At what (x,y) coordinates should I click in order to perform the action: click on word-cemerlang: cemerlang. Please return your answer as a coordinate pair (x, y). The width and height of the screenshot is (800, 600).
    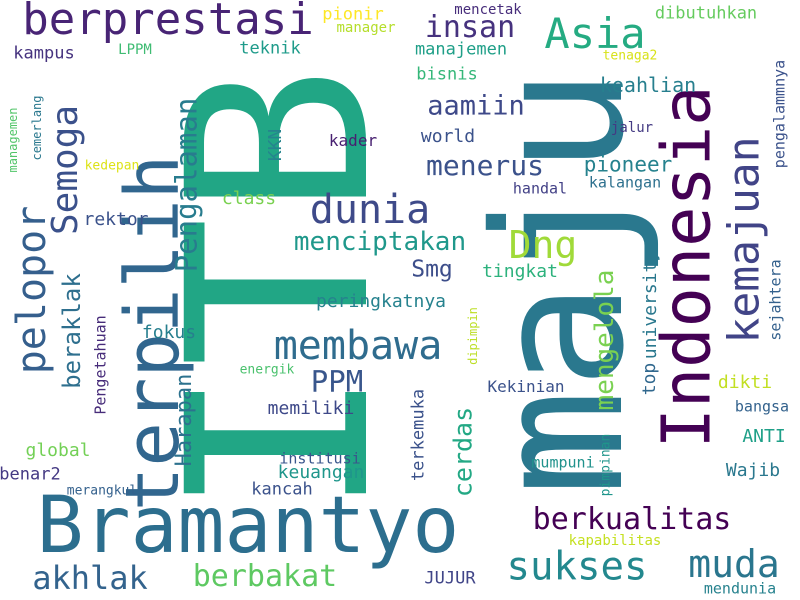
    Looking at the image, I should click on (37, 128).